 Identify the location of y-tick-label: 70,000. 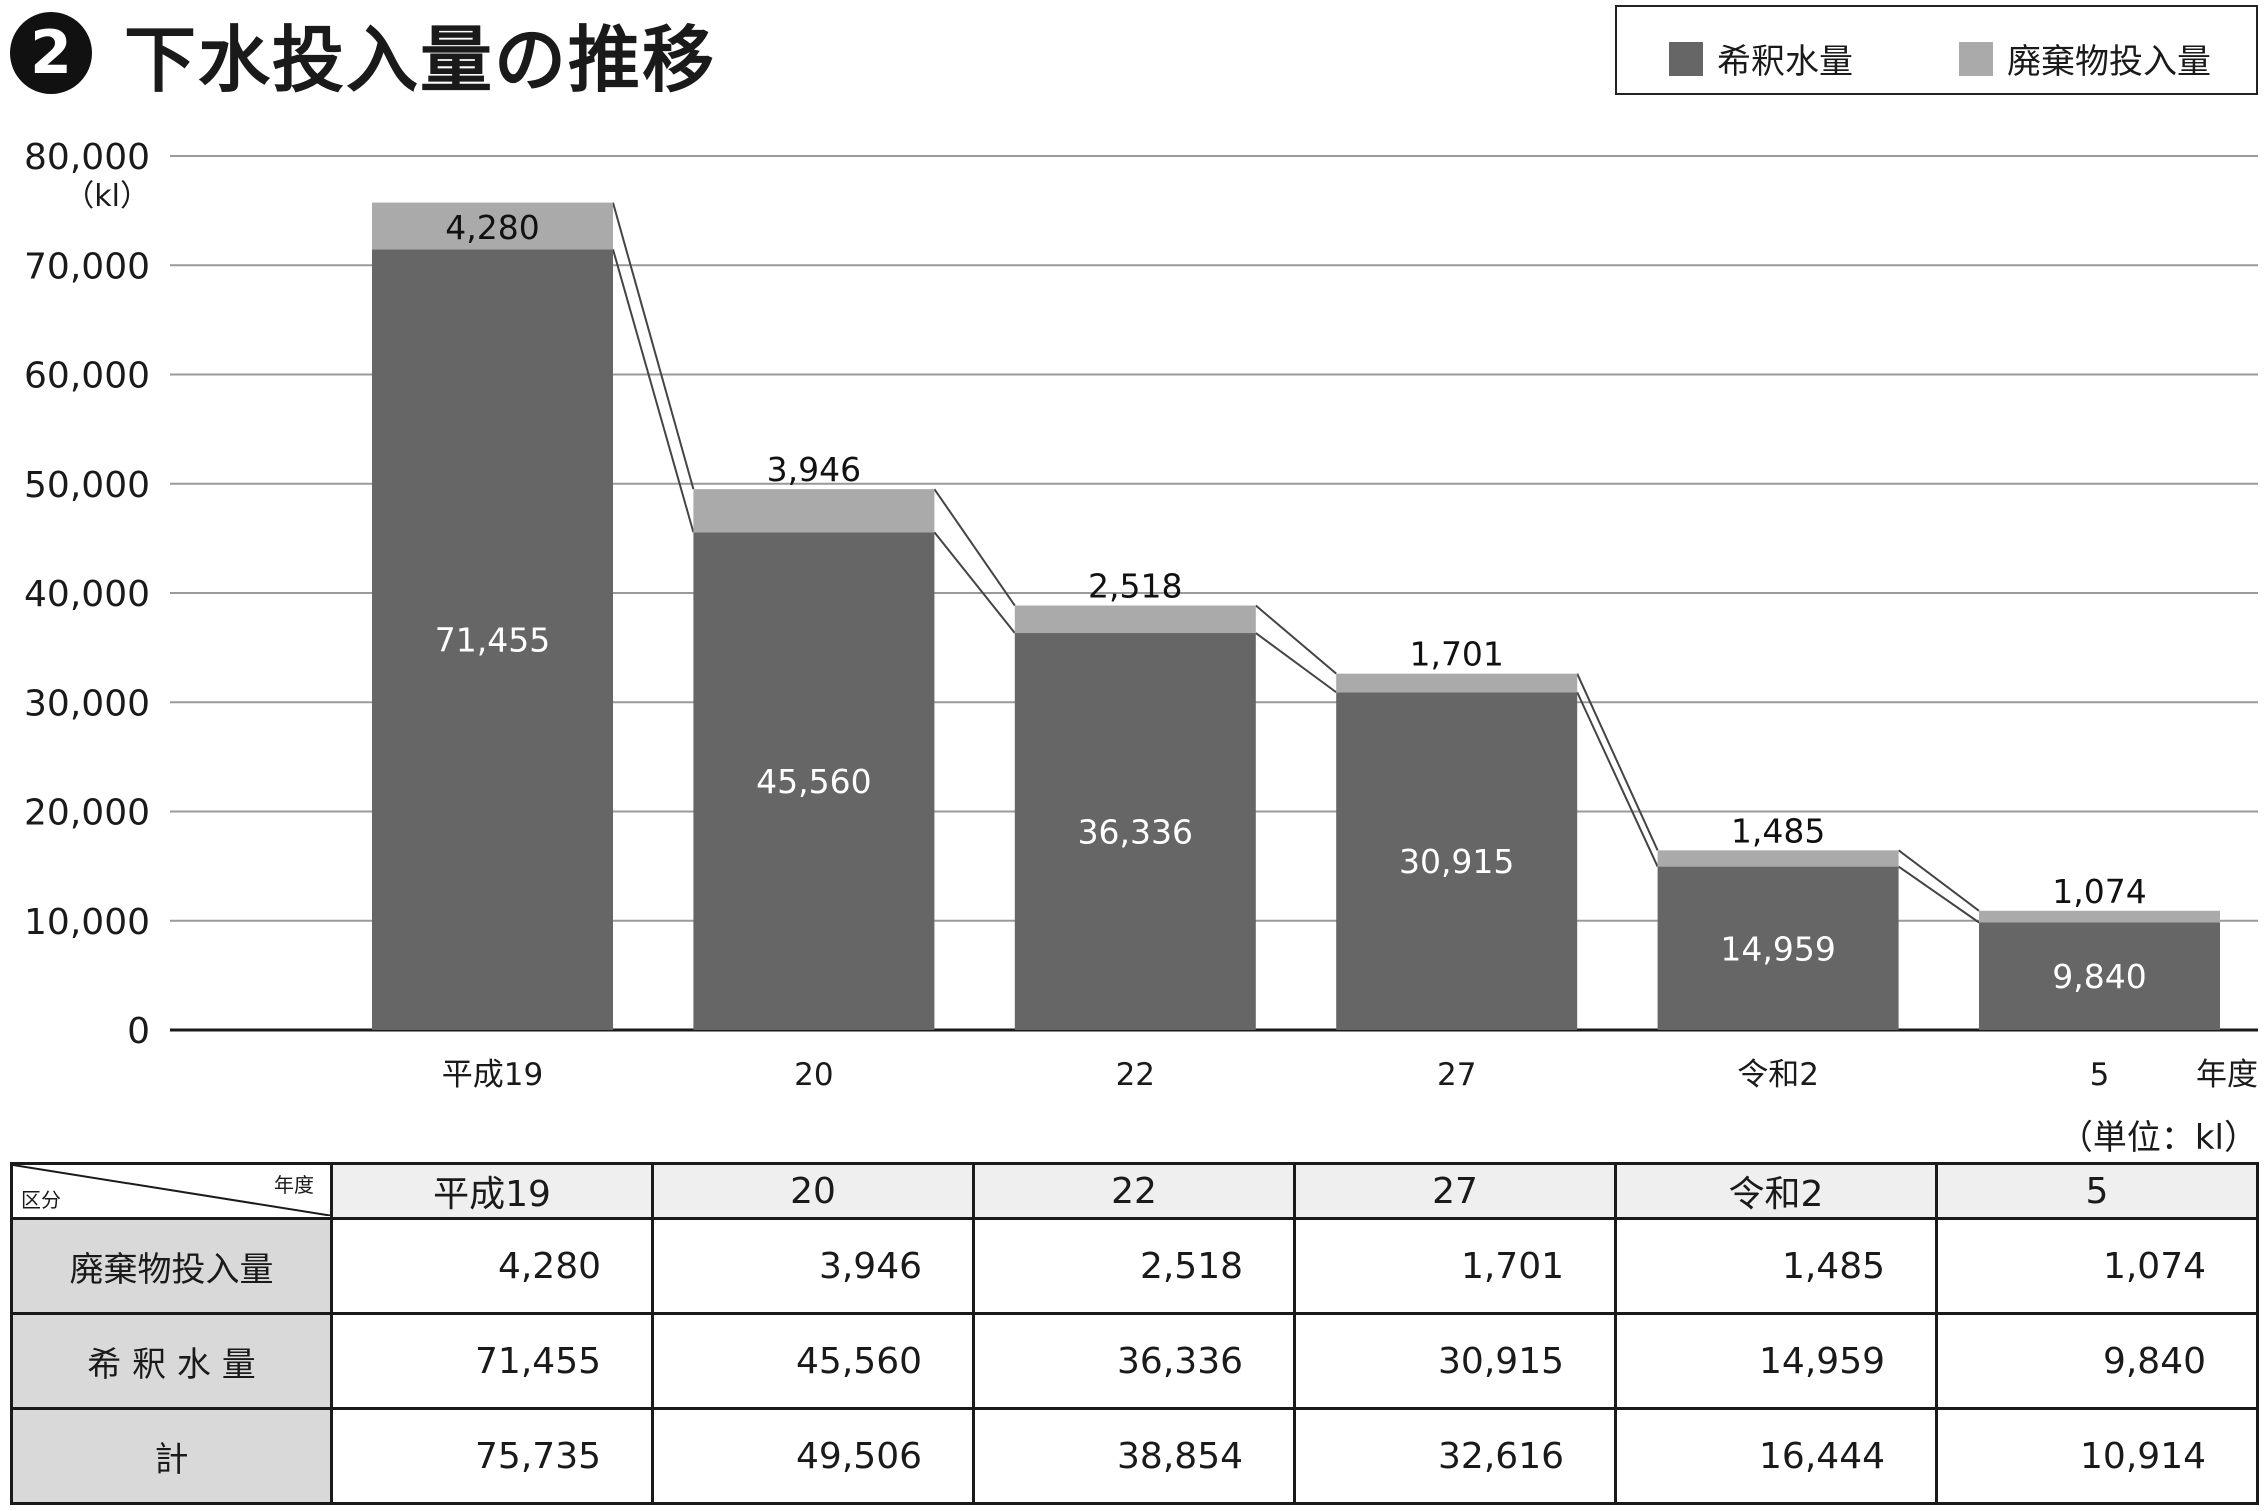
(87, 266).